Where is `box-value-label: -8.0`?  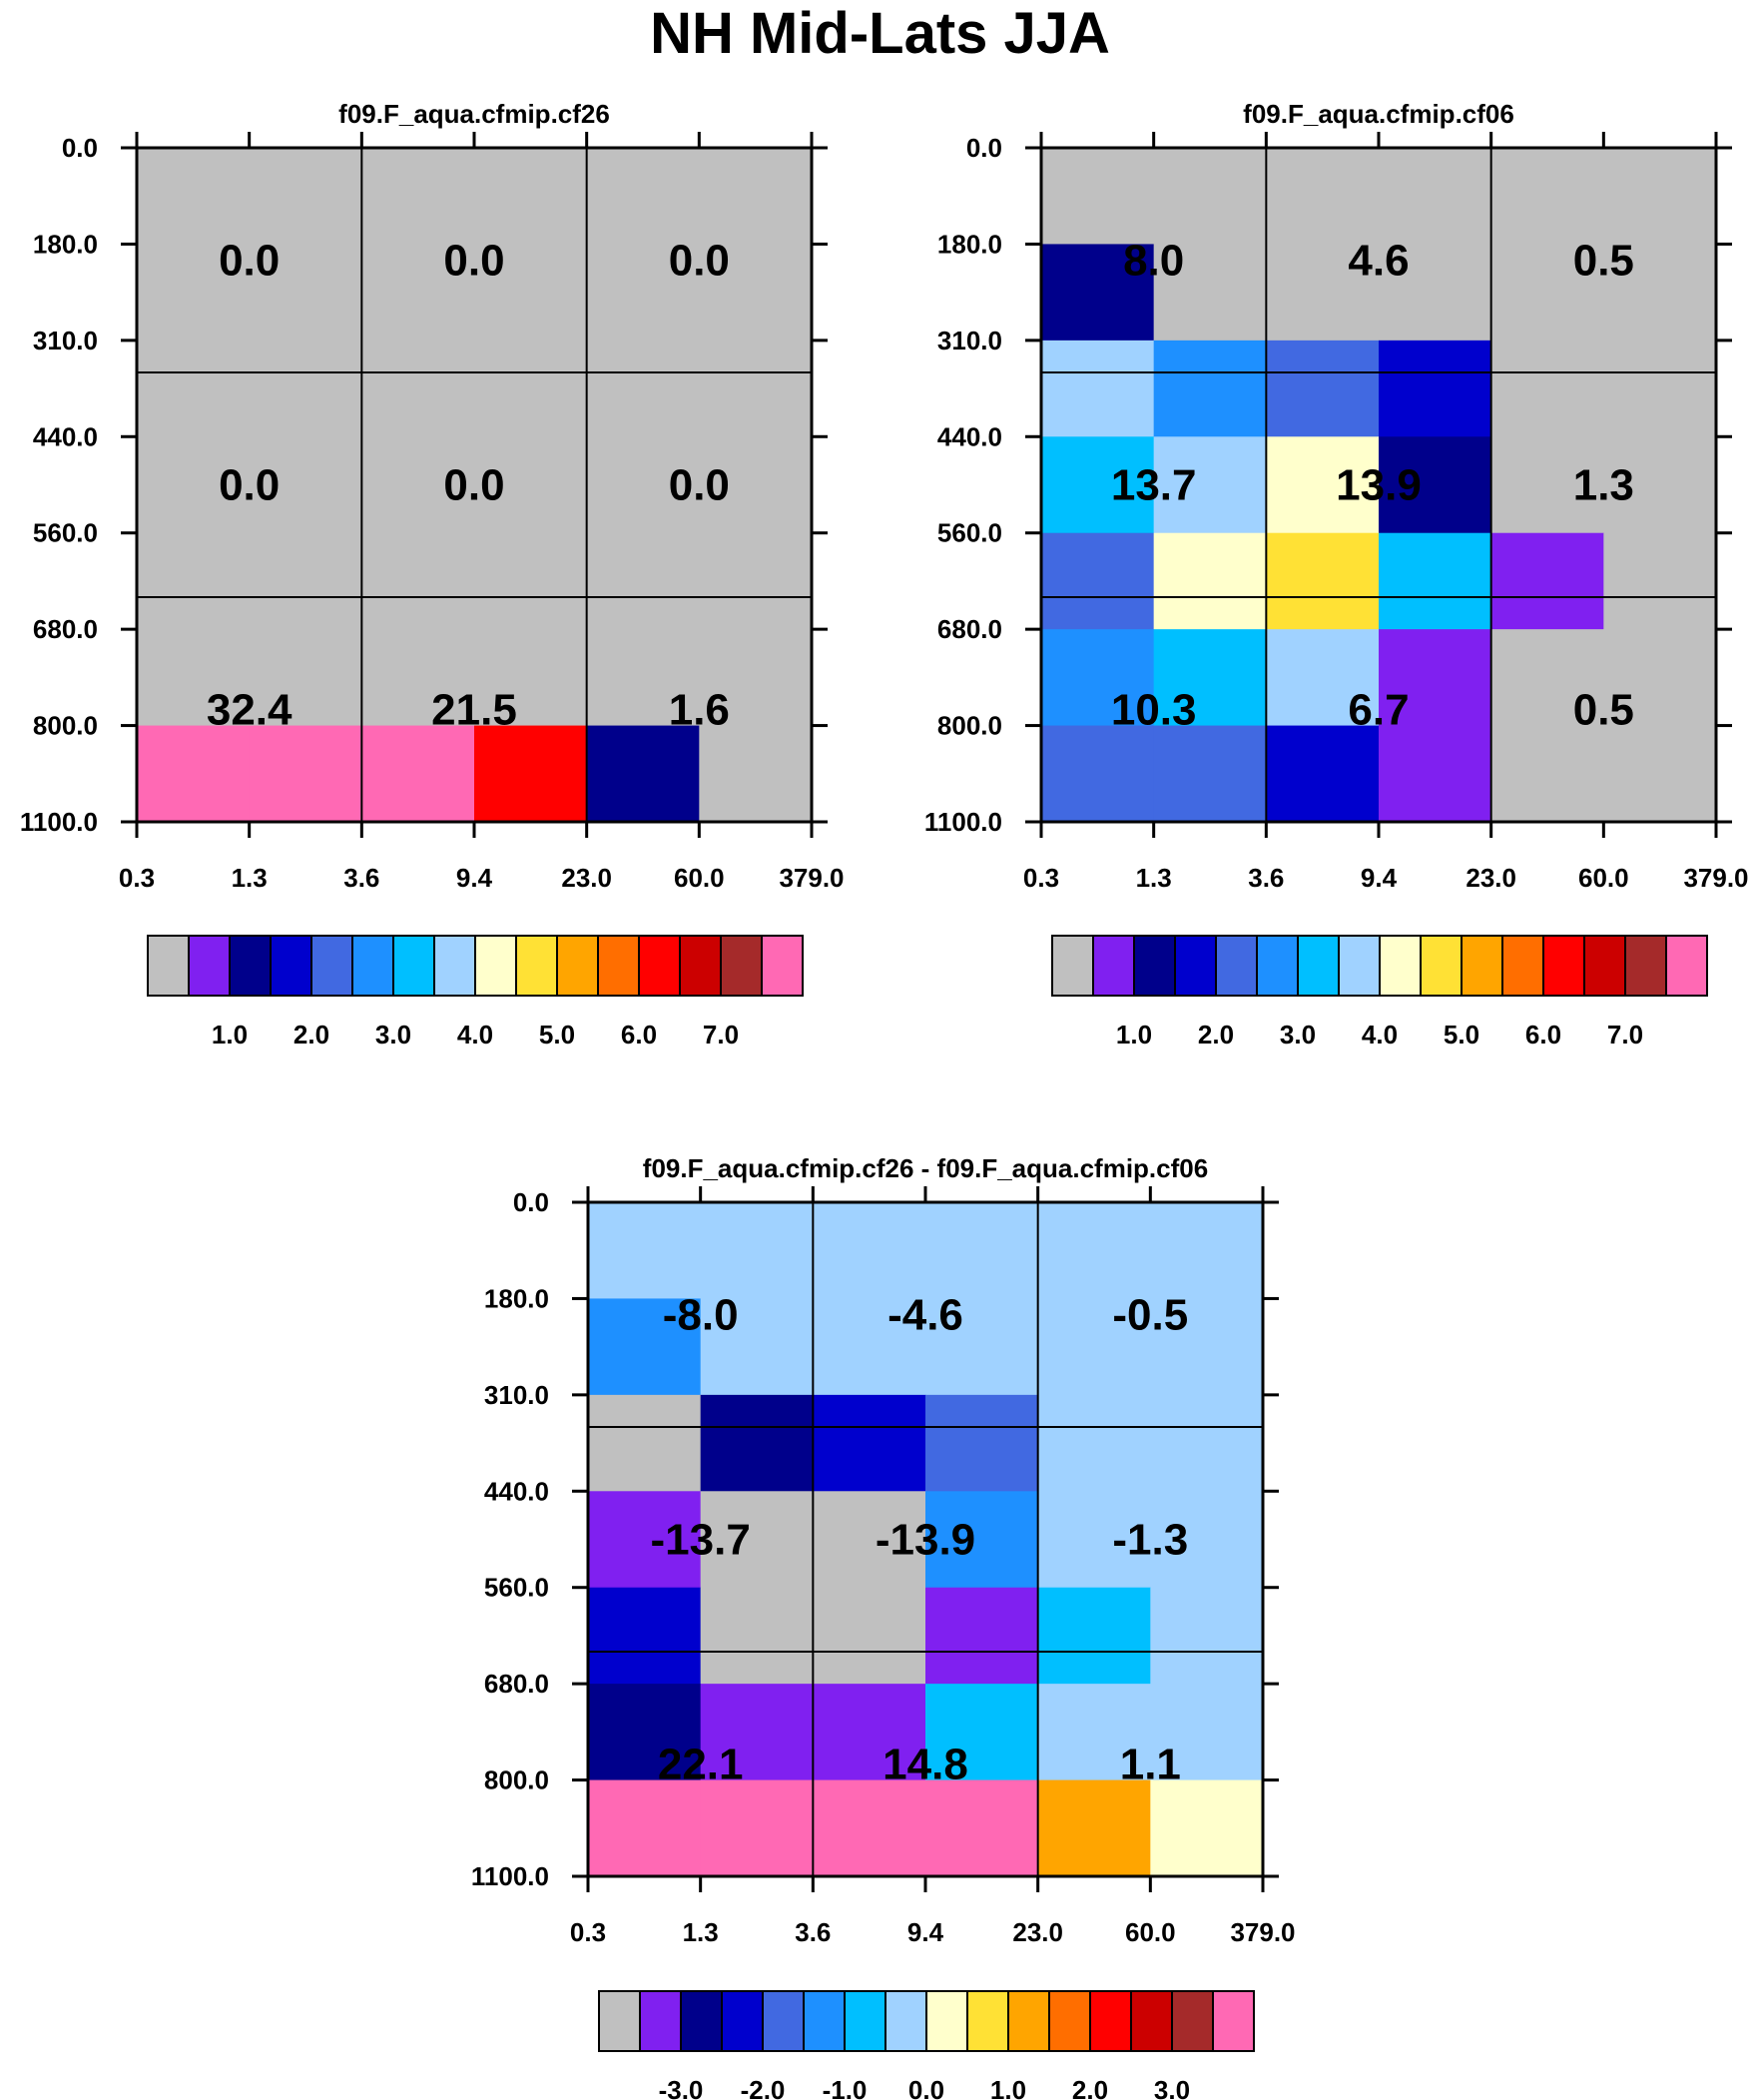 box-value-label: -8.0 is located at coordinates (701, 1315).